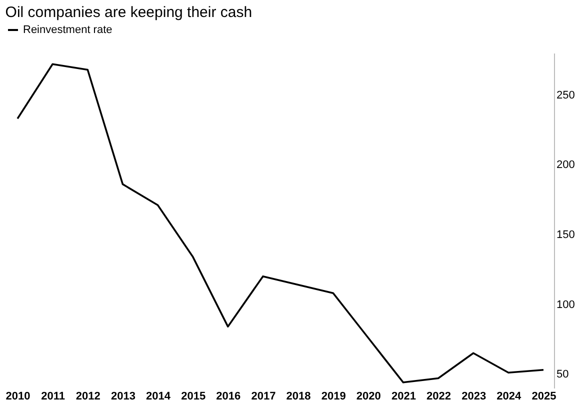  I want to click on x-tick-label: 2020, so click(368, 396).